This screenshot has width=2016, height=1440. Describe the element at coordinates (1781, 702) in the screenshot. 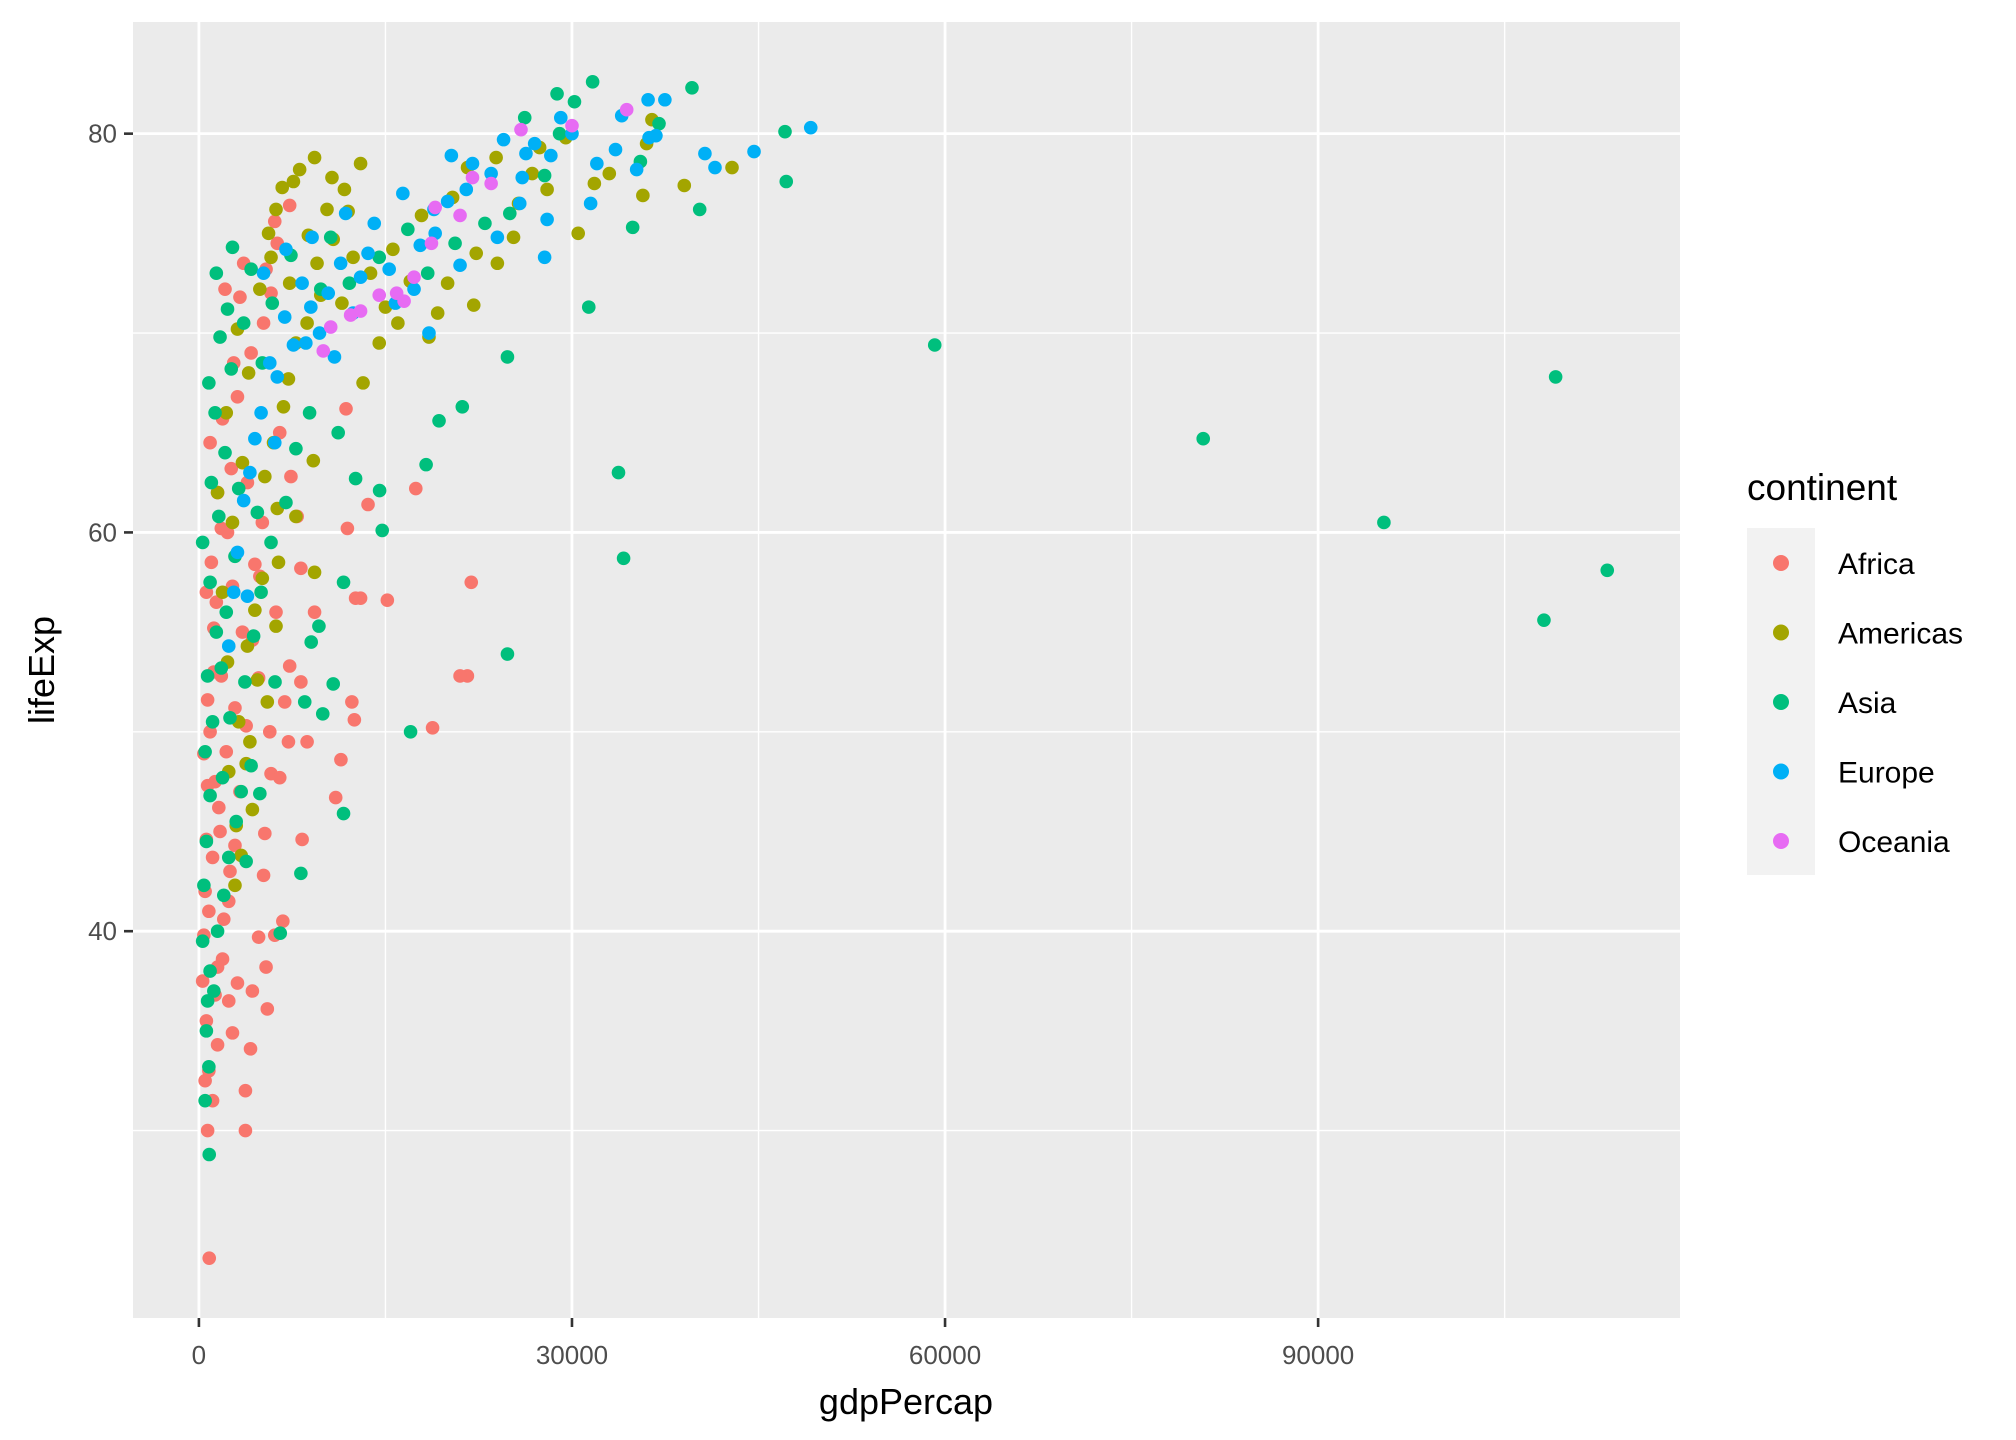

I see `legend-key-asia-icon` at that location.